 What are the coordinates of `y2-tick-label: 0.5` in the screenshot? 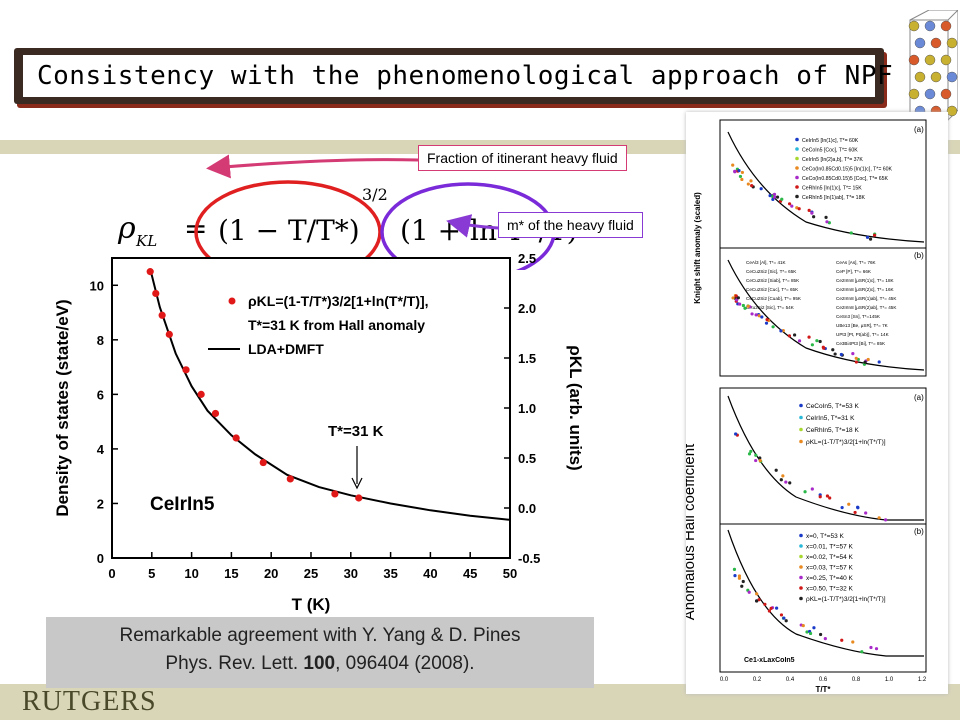 It's located at (527, 458).